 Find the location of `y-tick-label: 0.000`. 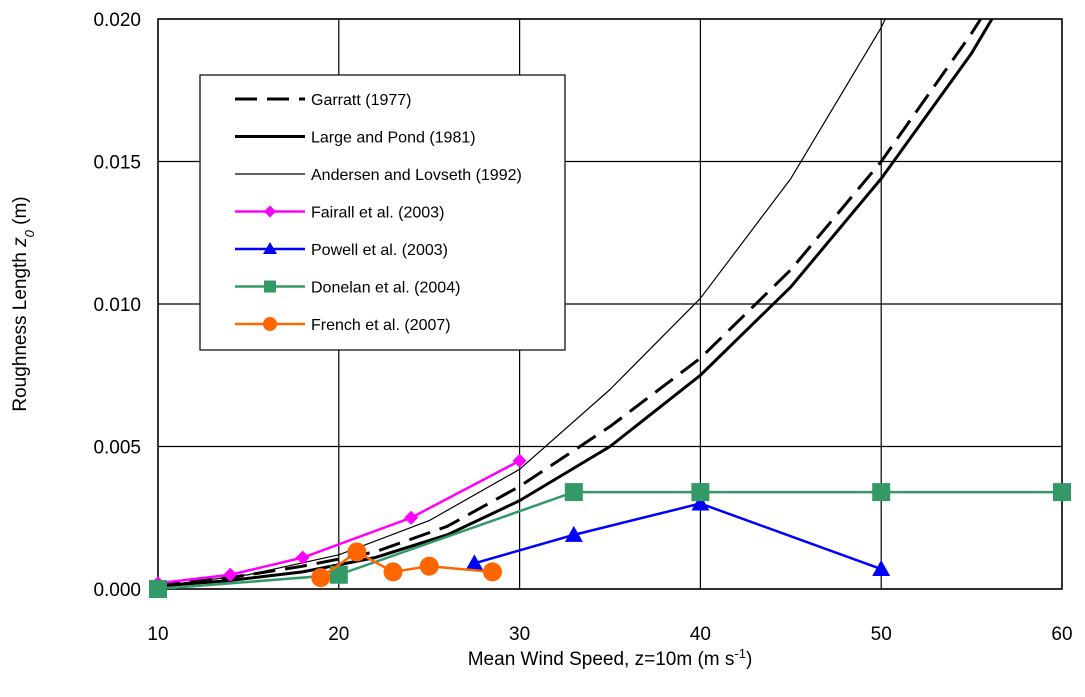

y-tick-label: 0.000 is located at coordinates (117, 590).